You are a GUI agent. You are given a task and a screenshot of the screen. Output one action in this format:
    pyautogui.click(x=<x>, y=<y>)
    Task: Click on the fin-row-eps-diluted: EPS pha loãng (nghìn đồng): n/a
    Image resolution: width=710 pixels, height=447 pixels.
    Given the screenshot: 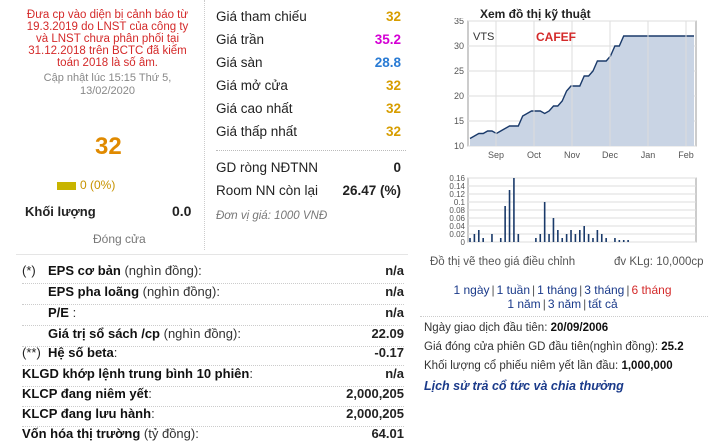 What is the action you would take?
    pyautogui.click(x=213, y=294)
    